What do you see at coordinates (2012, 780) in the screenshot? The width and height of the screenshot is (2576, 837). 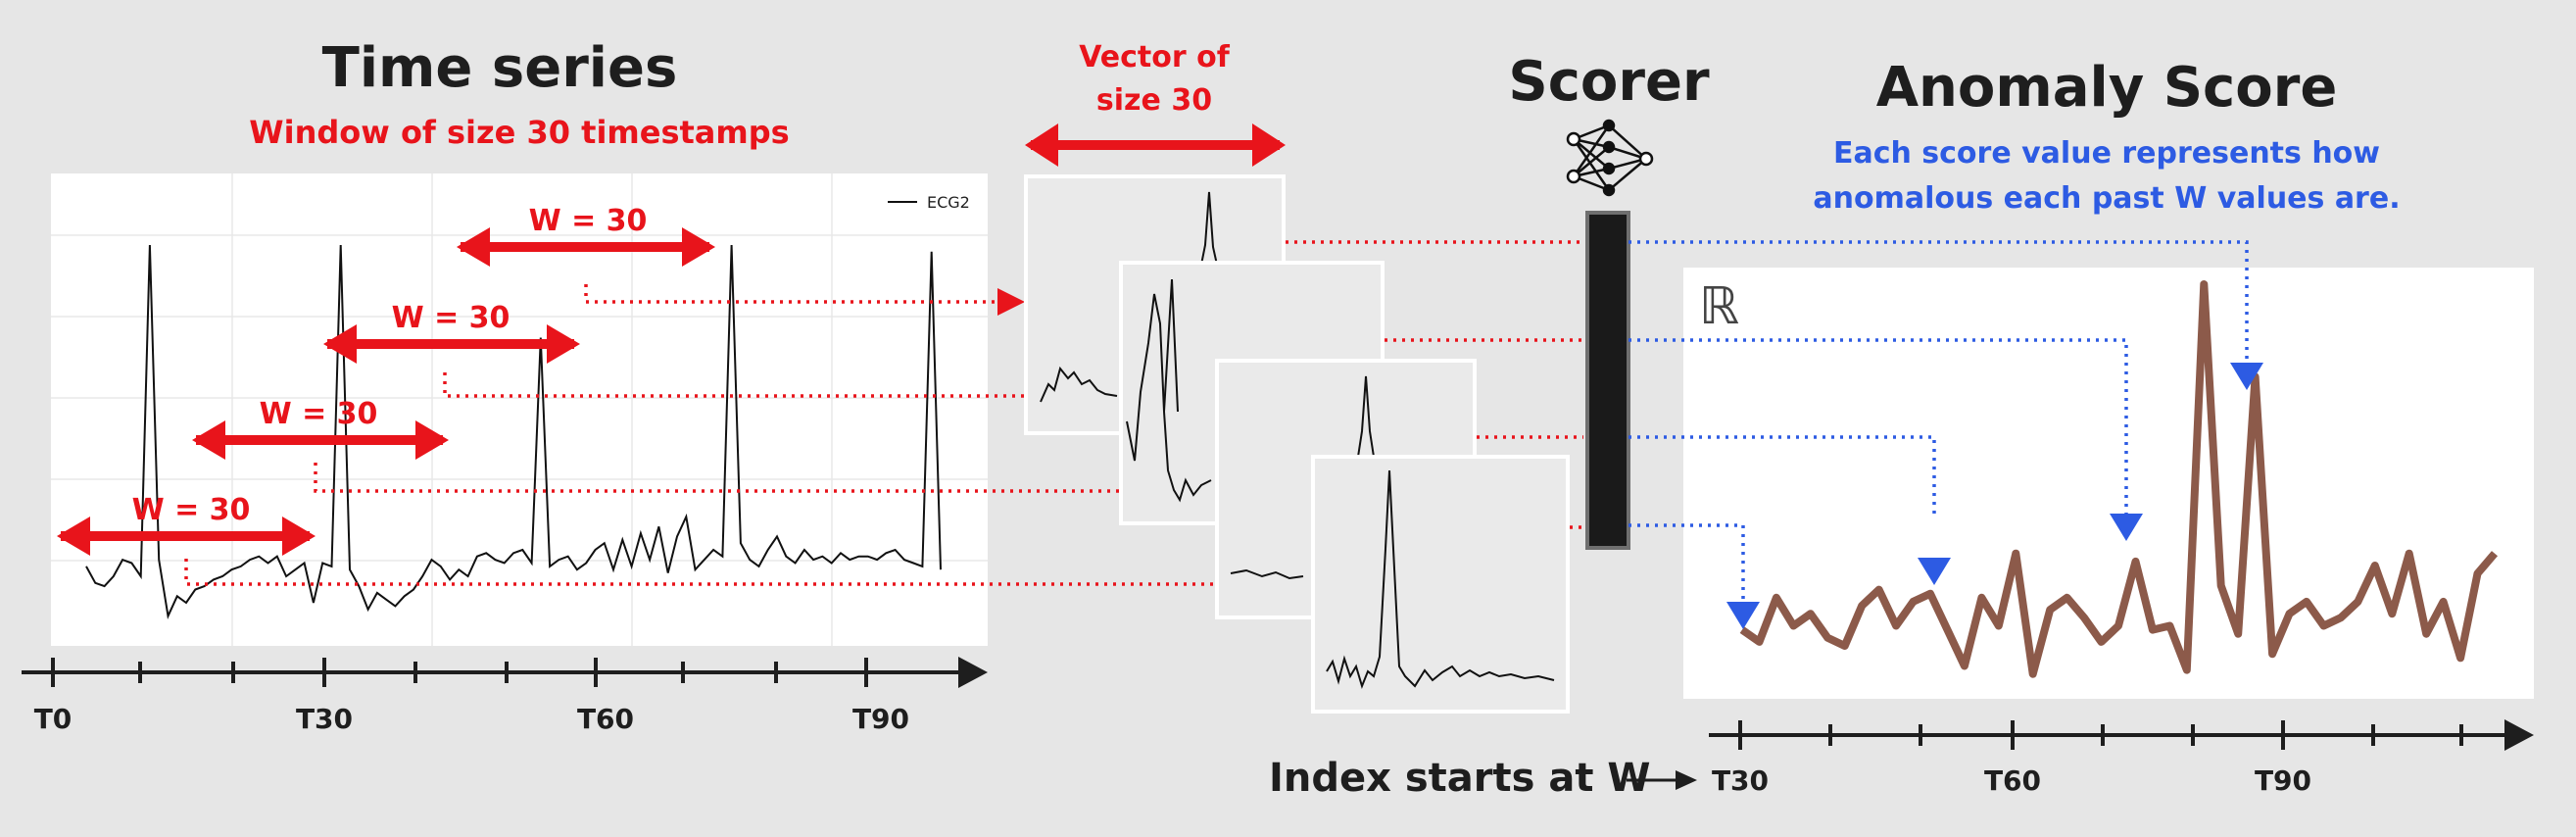 I see `right-tick-t60: T60` at bounding box center [2012, 780].